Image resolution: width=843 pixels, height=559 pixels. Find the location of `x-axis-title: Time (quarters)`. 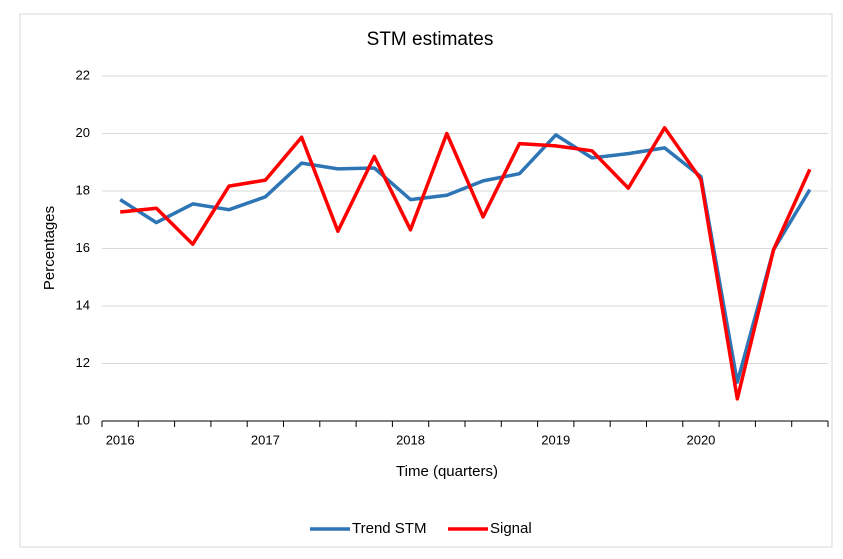

x-axis-title: Time (quarters) is located at coordinates (447, 471).